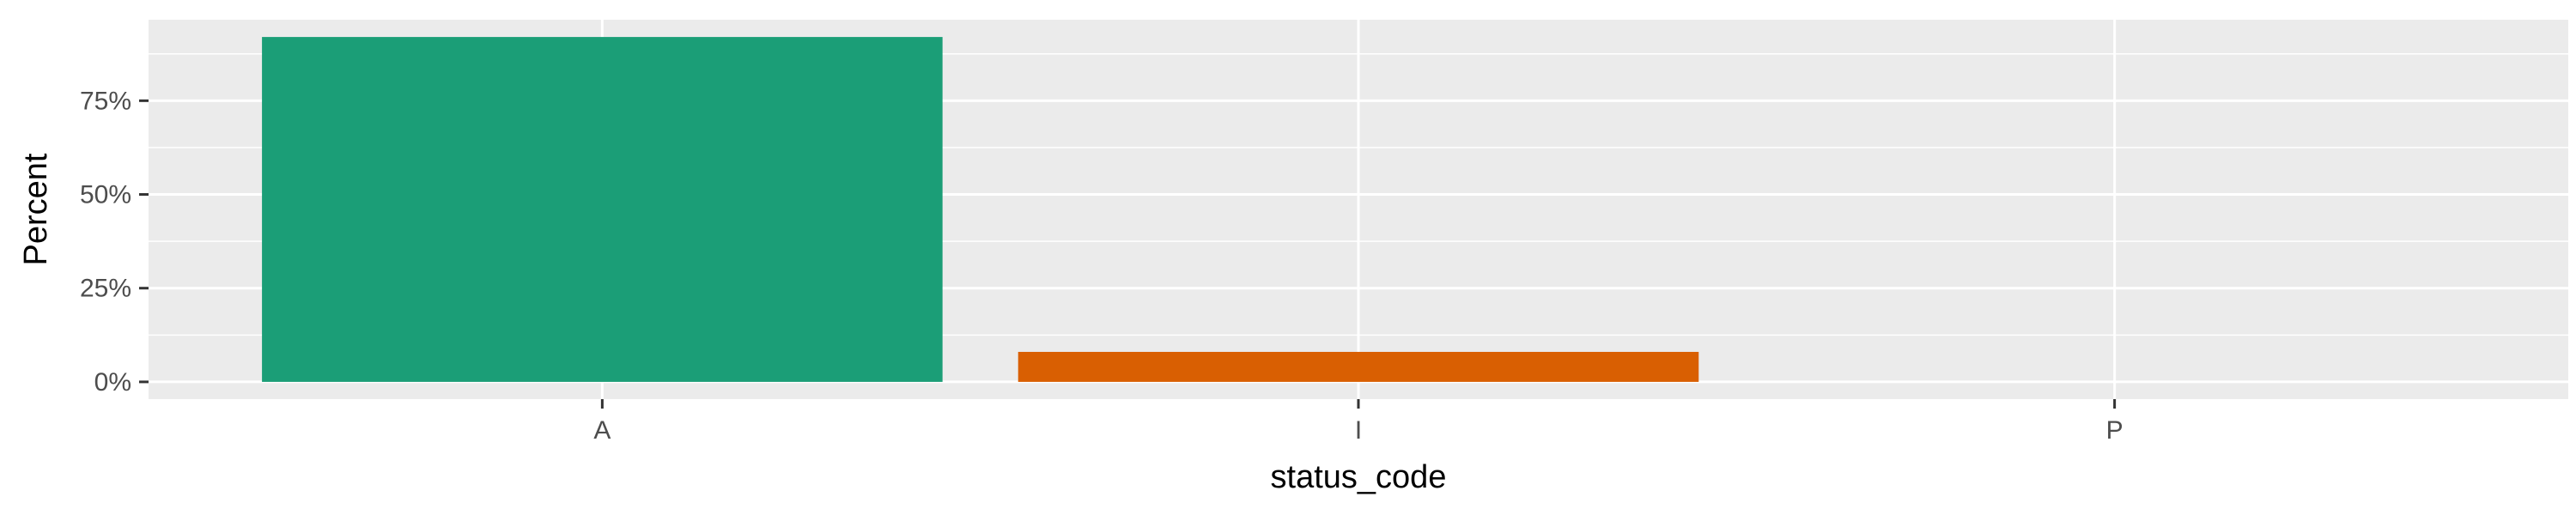 This screenshot has width=2576, height=515. What do you see at coordinates (112, 382) in the screenshot?
I see `y-tick-label: 0%` at bounding box center [112, 382].